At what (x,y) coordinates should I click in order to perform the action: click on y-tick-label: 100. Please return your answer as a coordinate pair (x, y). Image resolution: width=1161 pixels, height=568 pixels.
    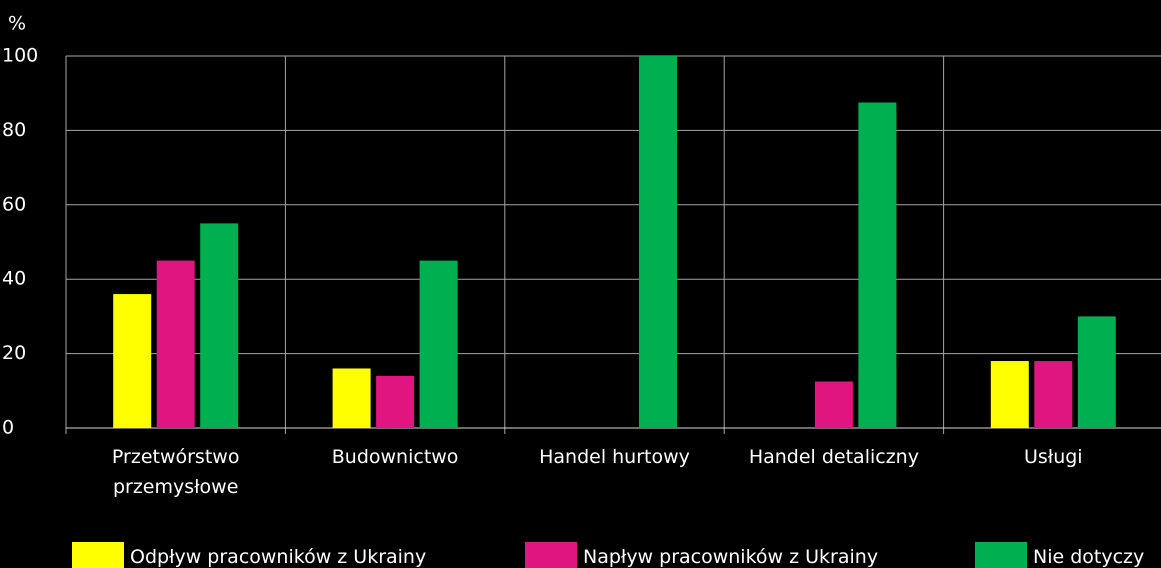
    Looking at the image, I should click on (20, 56).